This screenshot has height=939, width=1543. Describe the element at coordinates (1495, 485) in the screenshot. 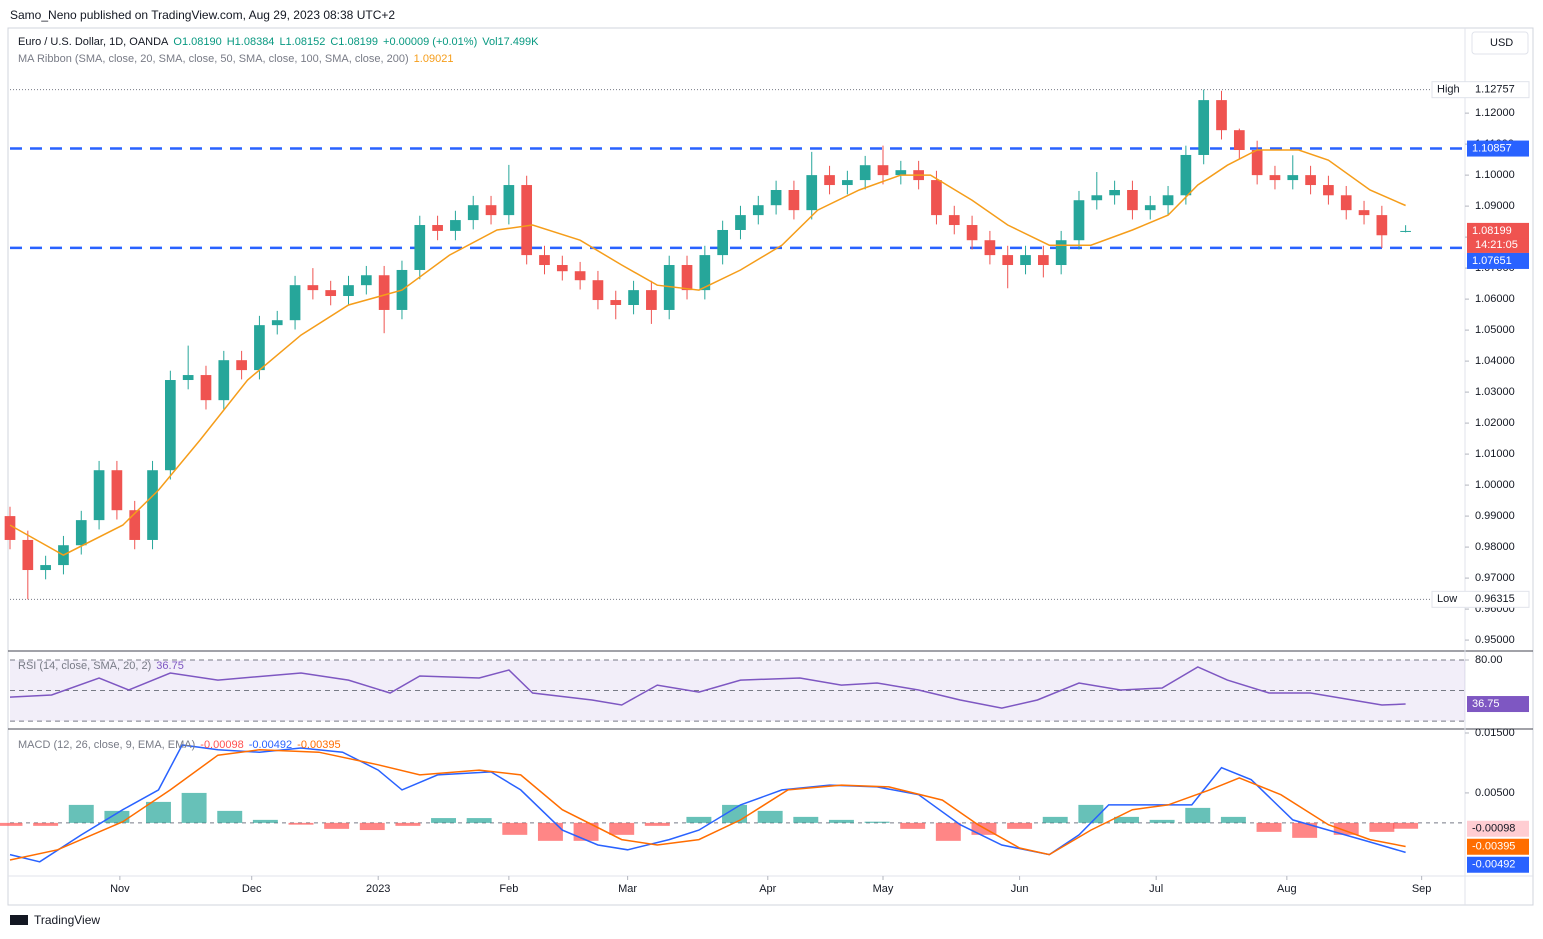

I see `y-tick-label: 1.00000` at that location.